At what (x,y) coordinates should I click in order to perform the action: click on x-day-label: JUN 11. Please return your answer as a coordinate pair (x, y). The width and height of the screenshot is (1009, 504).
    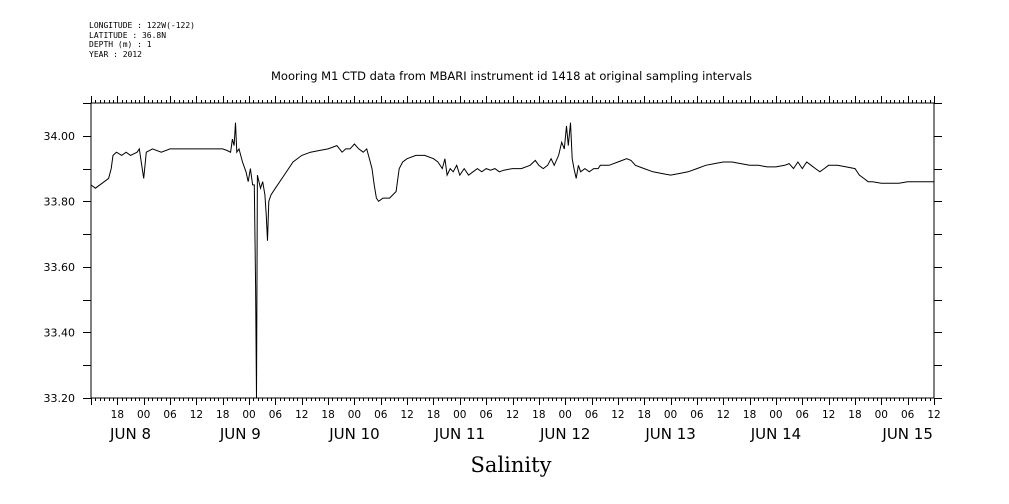
    Looking at the image, I should click on (459, 434).